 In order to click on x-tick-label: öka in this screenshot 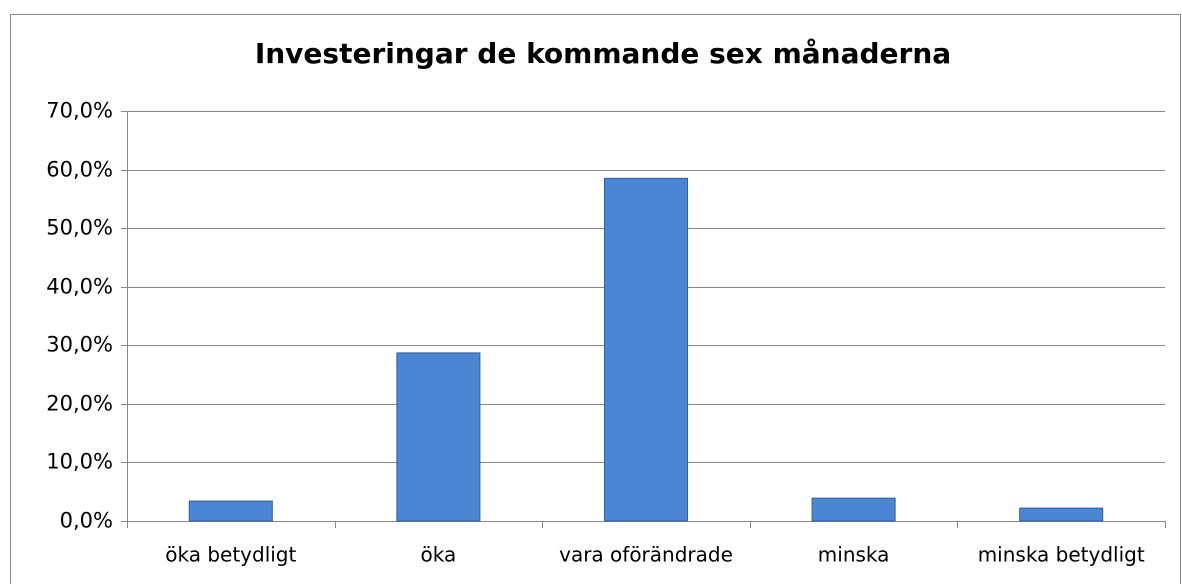, I will do `click(439, 555)`.